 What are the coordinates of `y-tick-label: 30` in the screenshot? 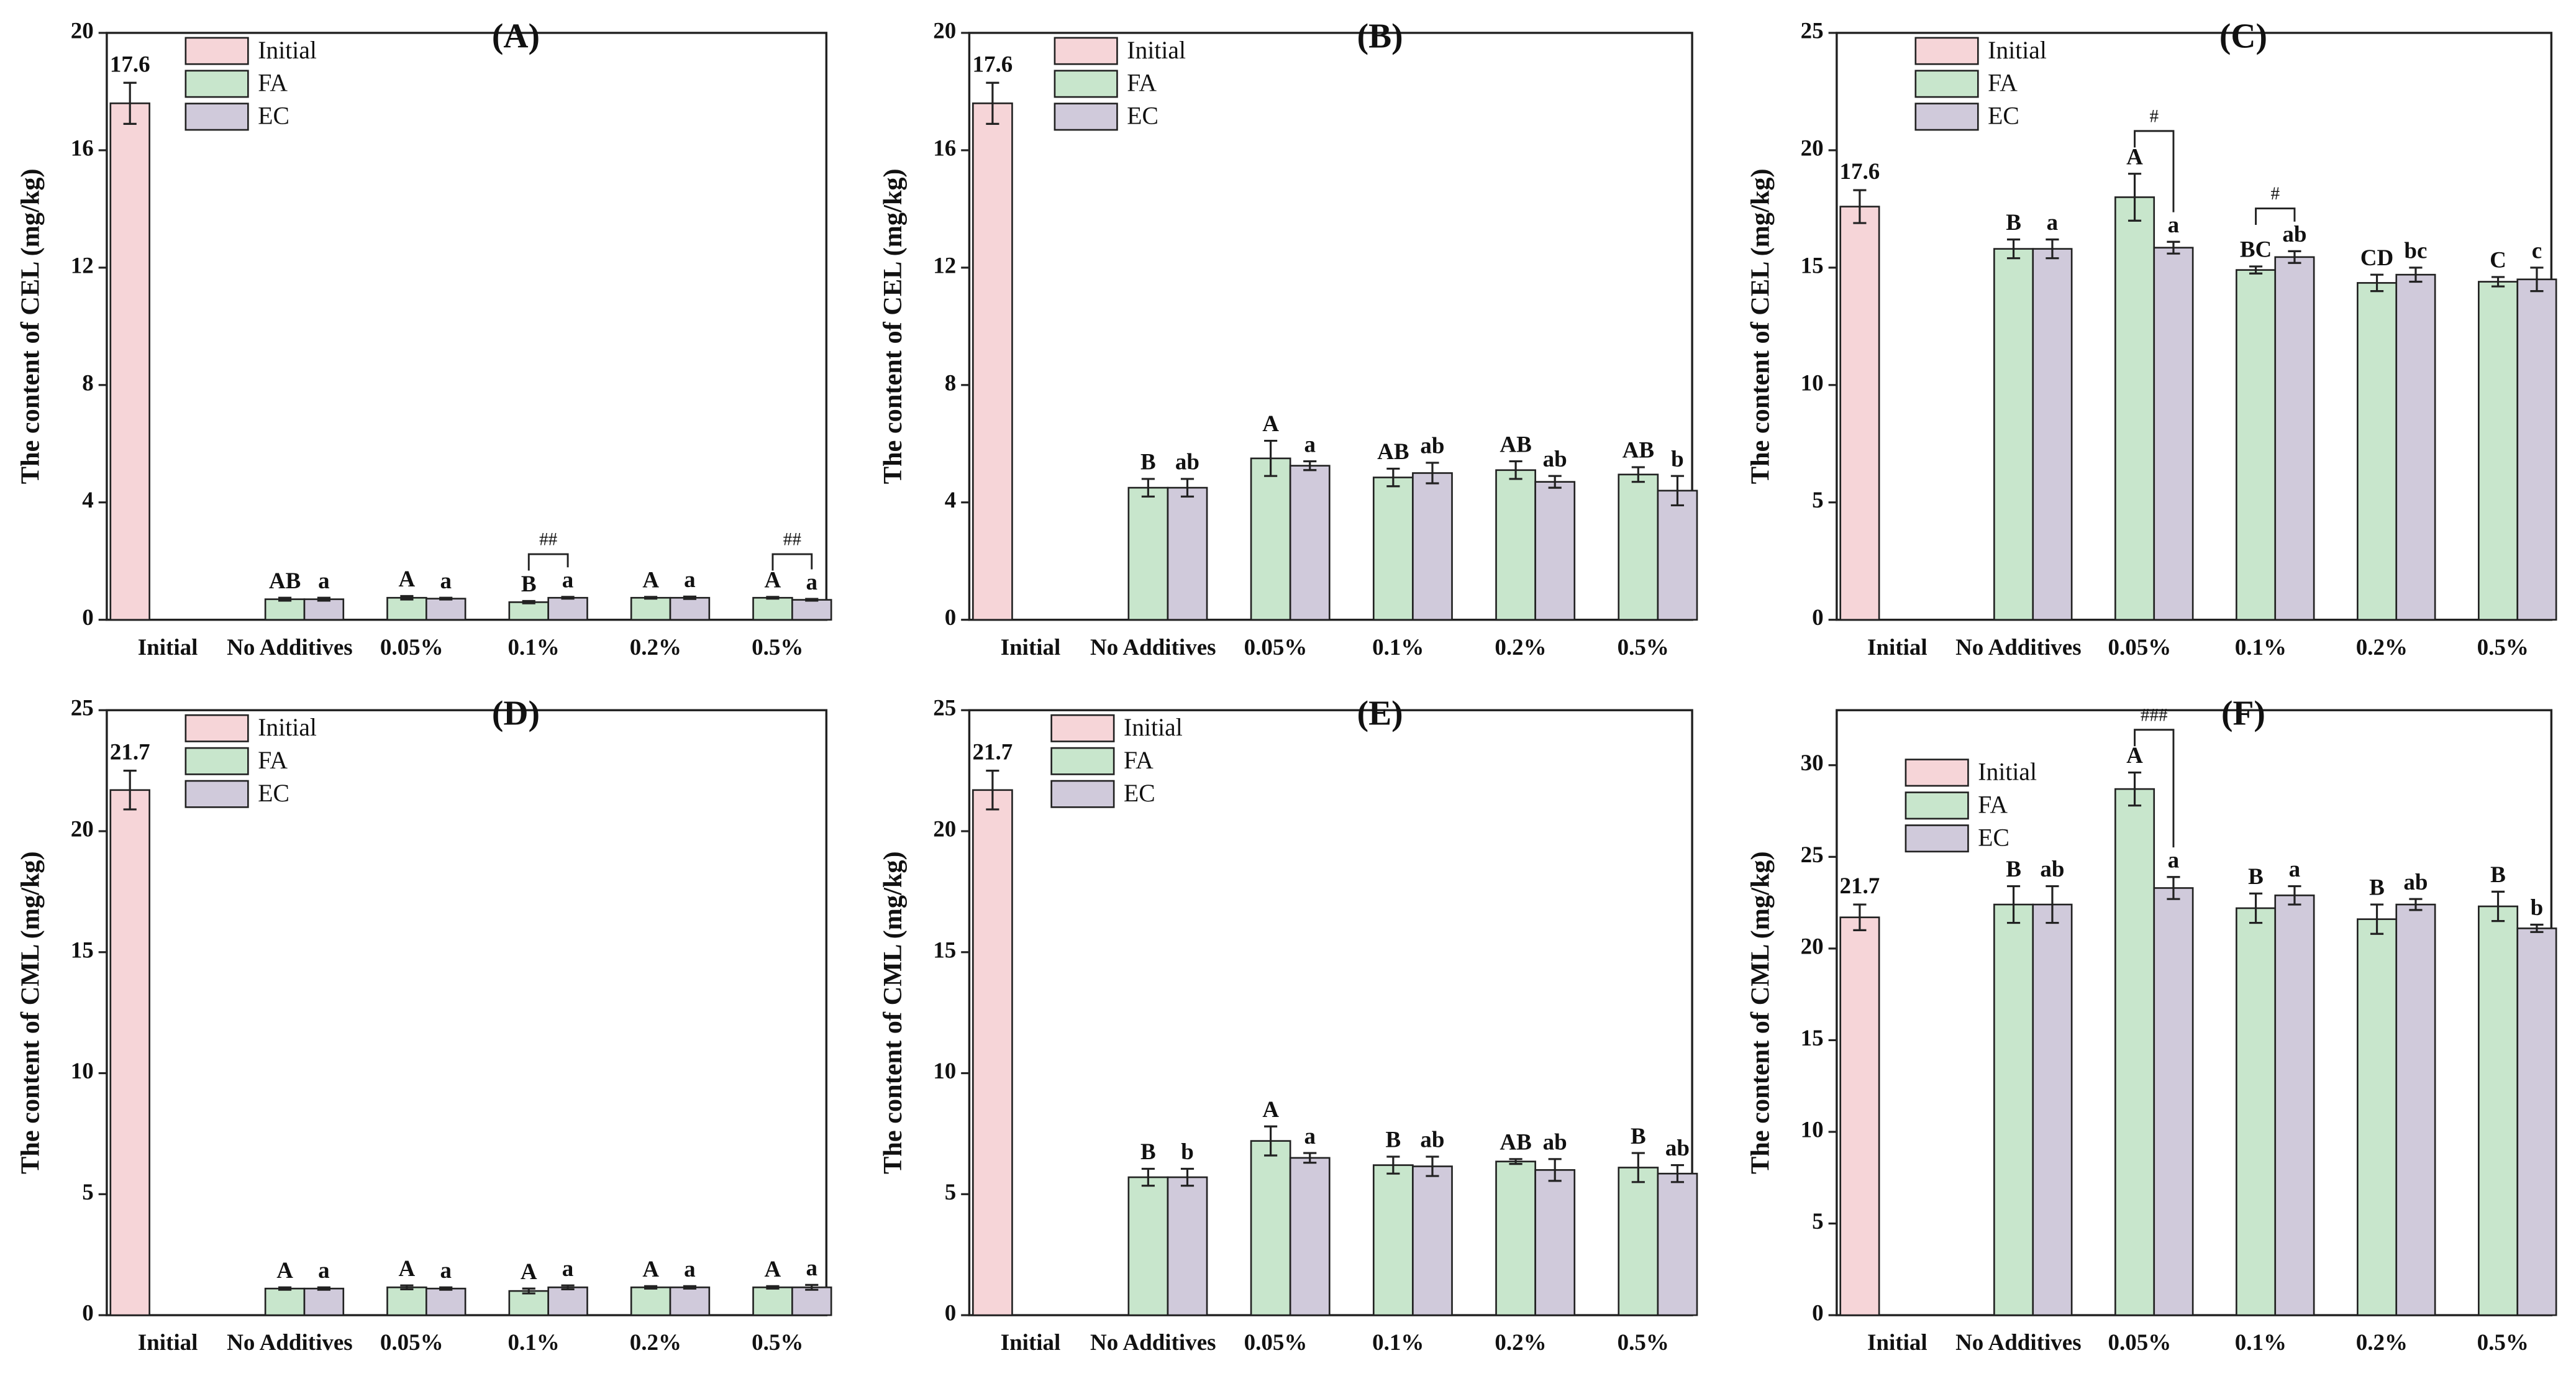 It's located at (1812, 763).